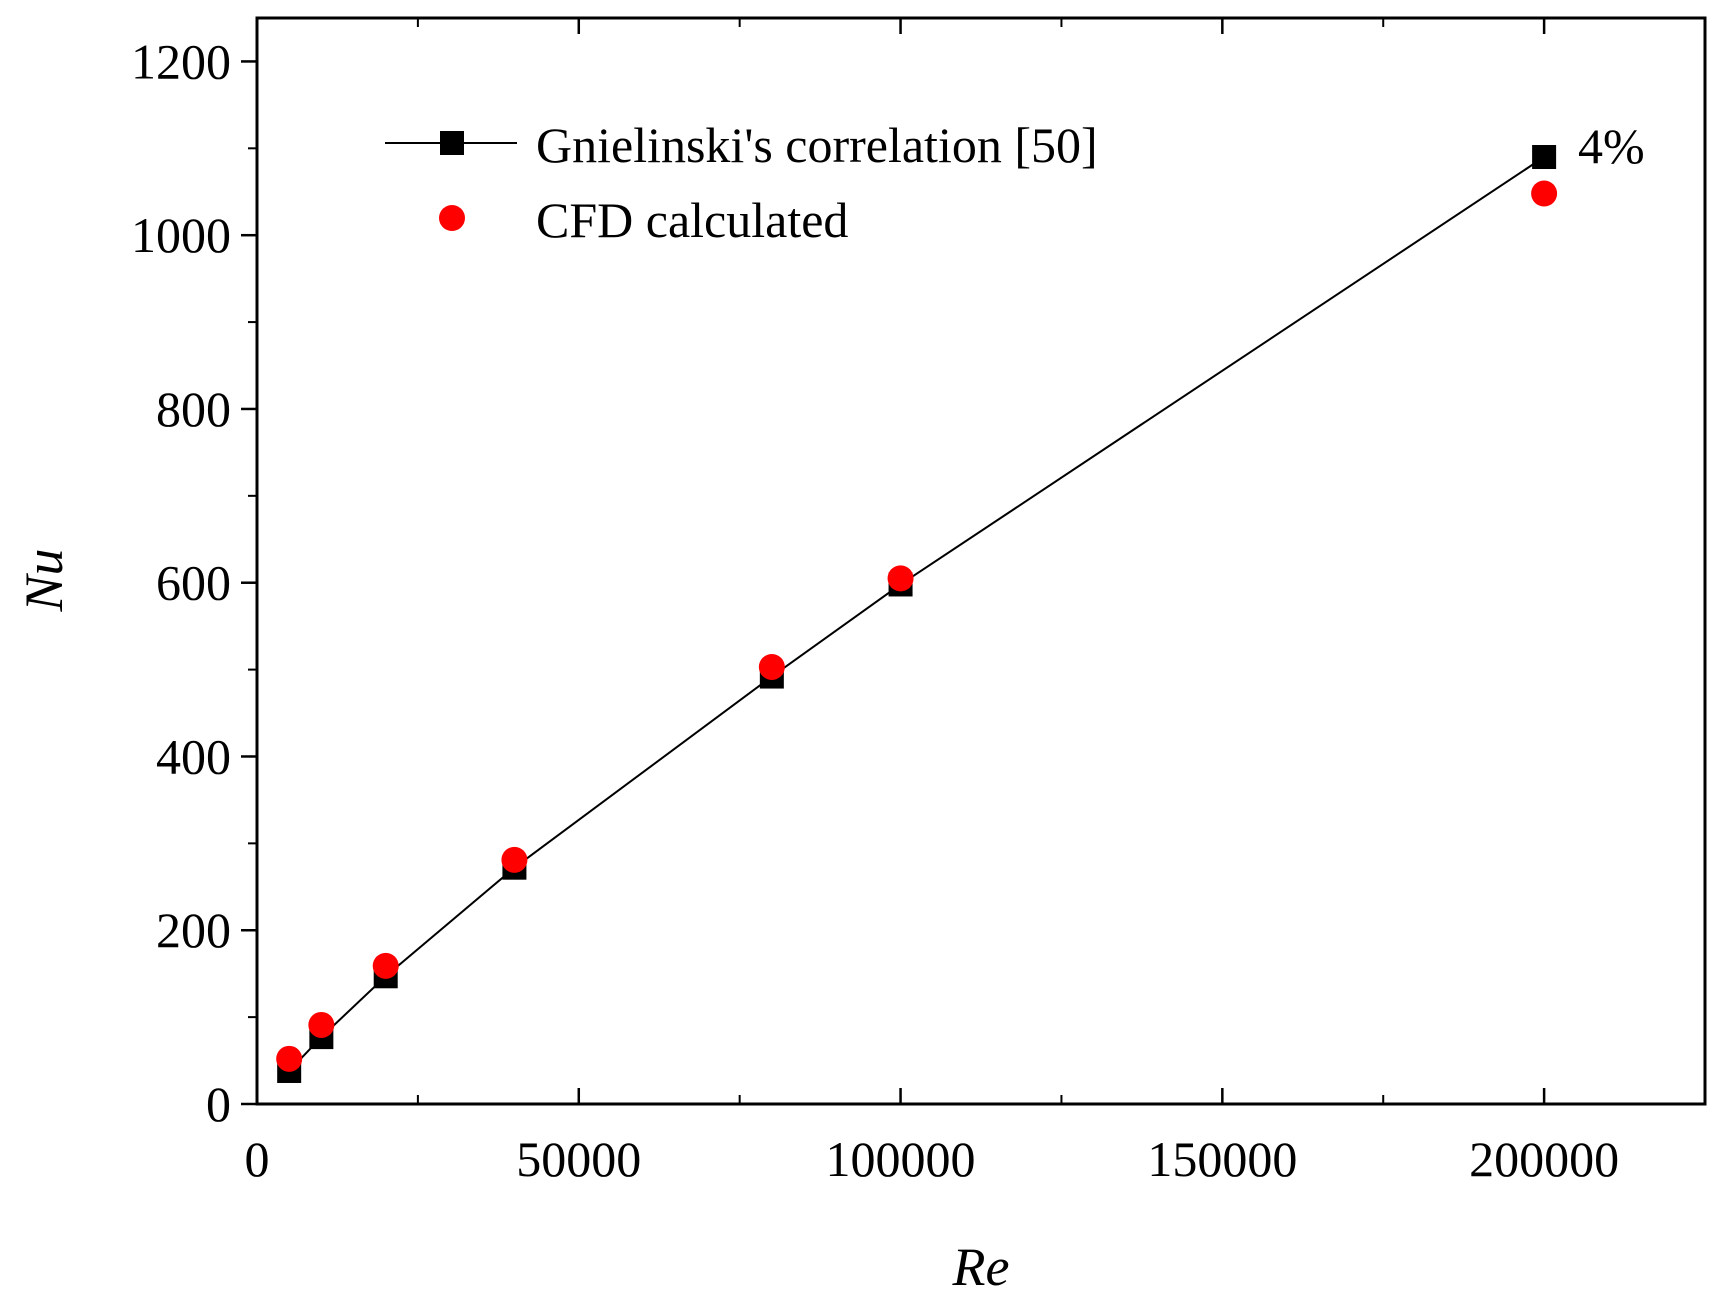  I want to click on legend-label-gnielinski: Gnielinski's correlation [50], so click(817, 145).